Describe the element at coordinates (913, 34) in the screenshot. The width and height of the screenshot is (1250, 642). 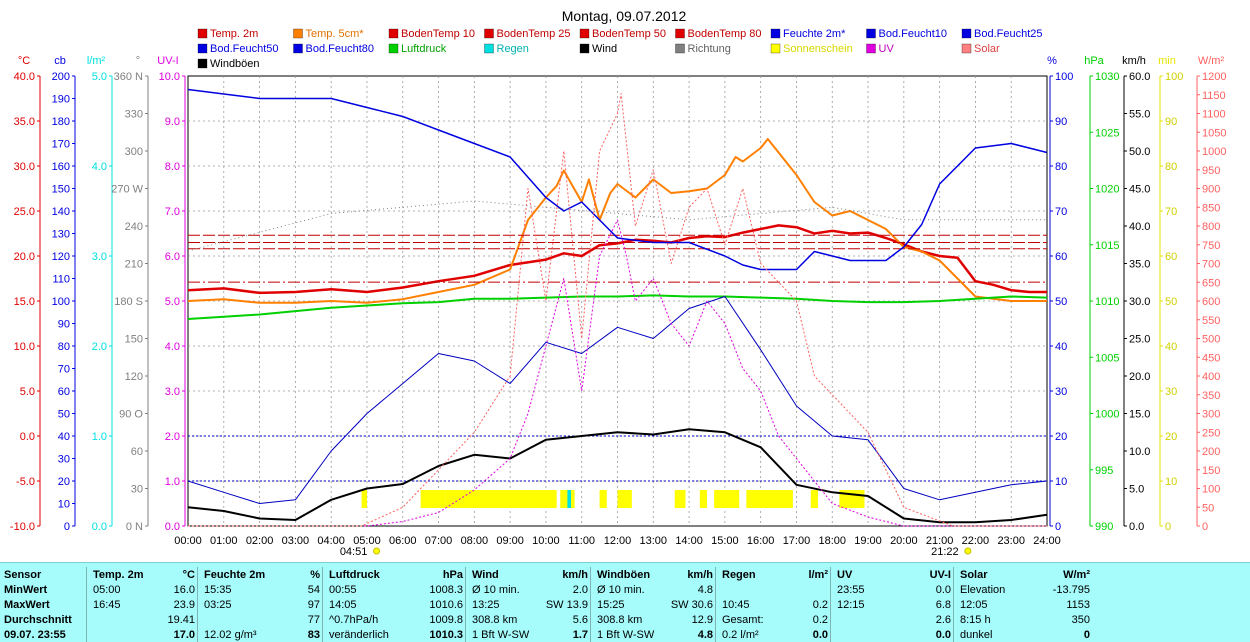
I see `legend-label: Bod.Feucht10` at that location.